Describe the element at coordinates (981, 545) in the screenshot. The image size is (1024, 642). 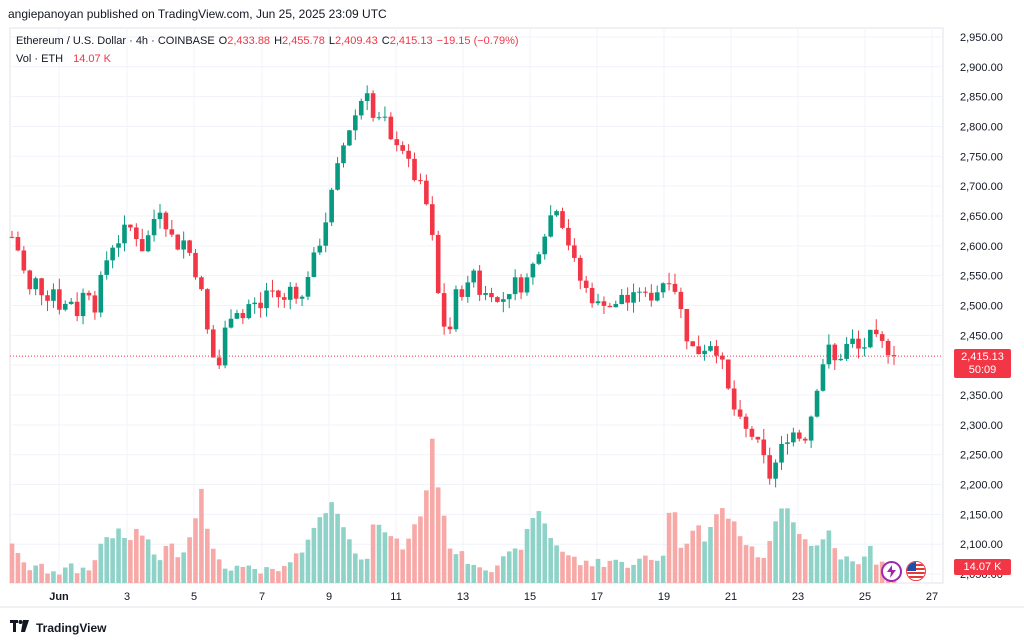
I see `y-tick-label: 2,100.00` at that location.